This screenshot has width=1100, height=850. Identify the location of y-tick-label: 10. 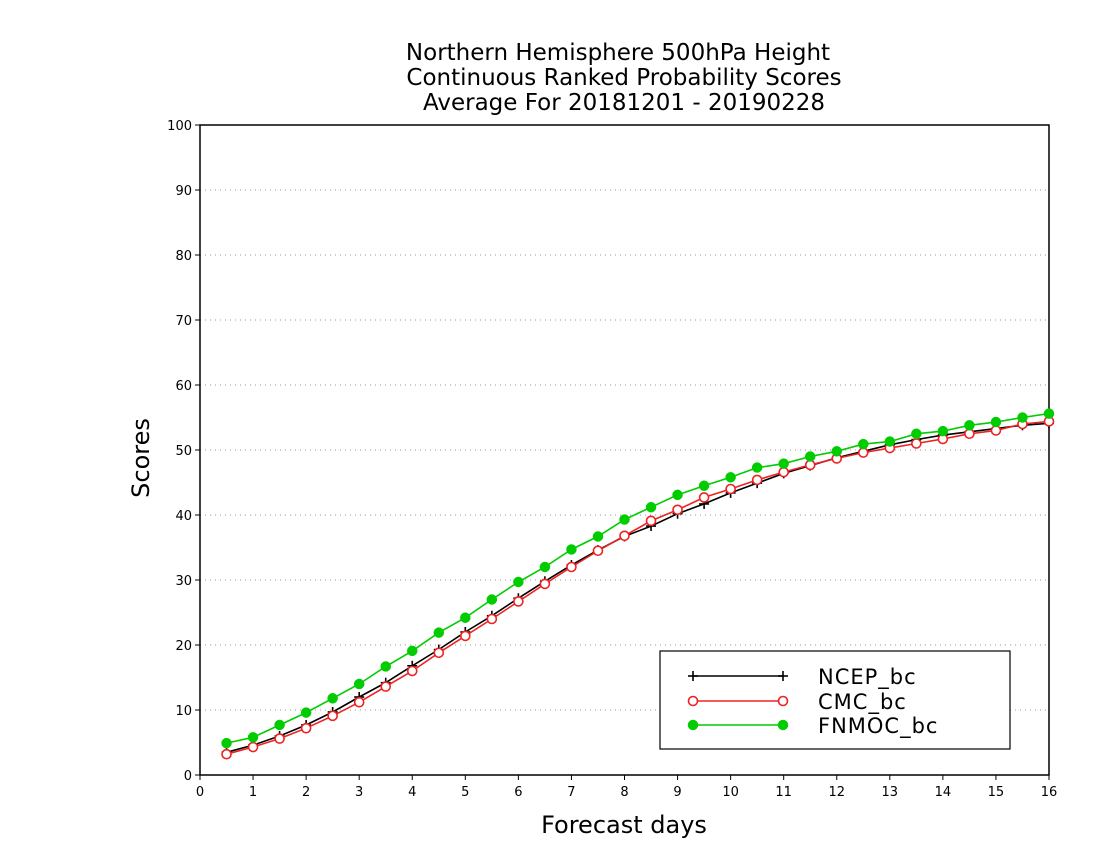
(183, 711).